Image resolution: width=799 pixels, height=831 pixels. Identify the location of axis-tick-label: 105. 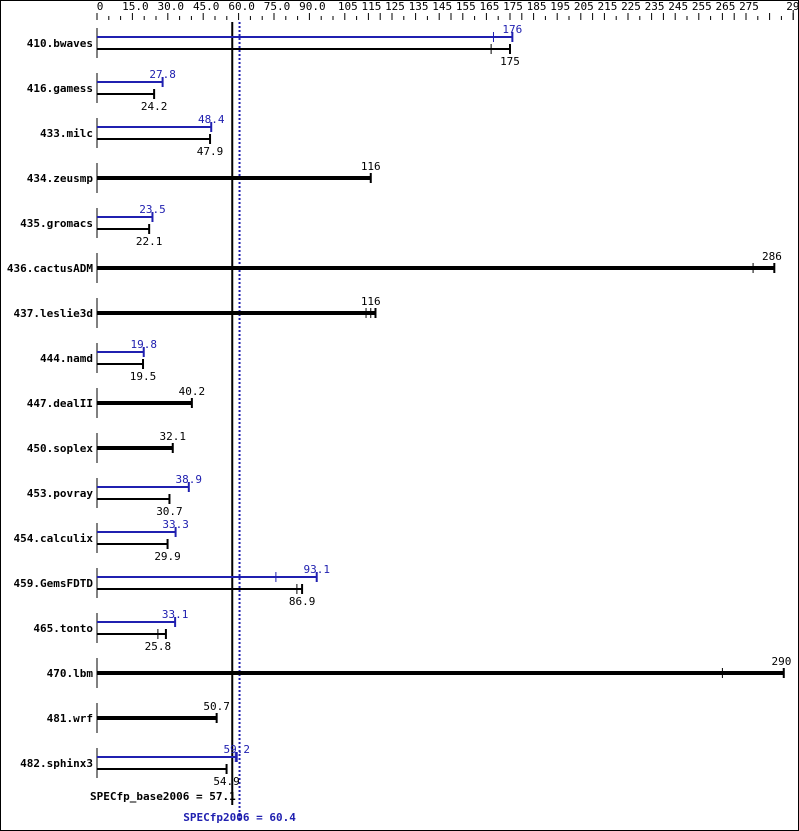
(348, 6).